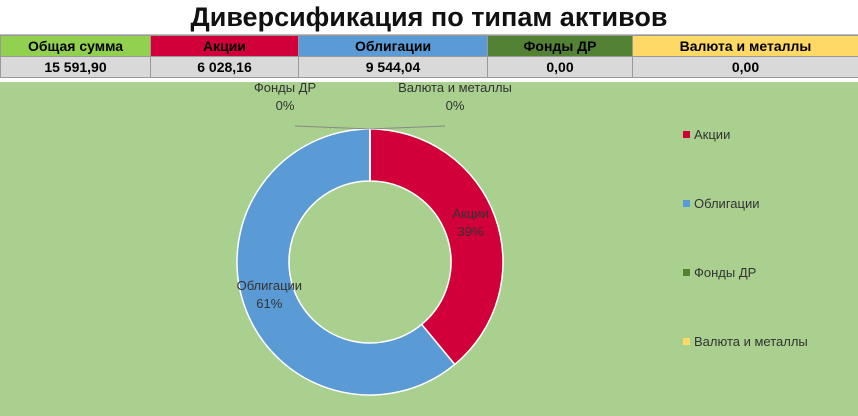 This screenshot has height=416, width=858. What do you see at coordinates (75, 67) in the screenshot?
I see `table-cell: 15 591,90` at bounding box center [75, 67].